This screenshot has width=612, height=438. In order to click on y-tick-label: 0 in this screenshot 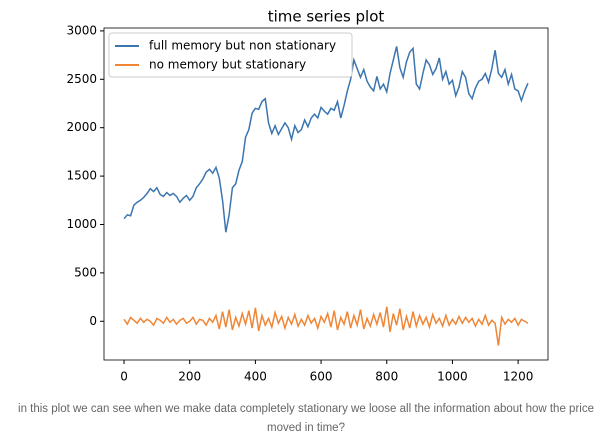, I will do `click(93, 321)`.